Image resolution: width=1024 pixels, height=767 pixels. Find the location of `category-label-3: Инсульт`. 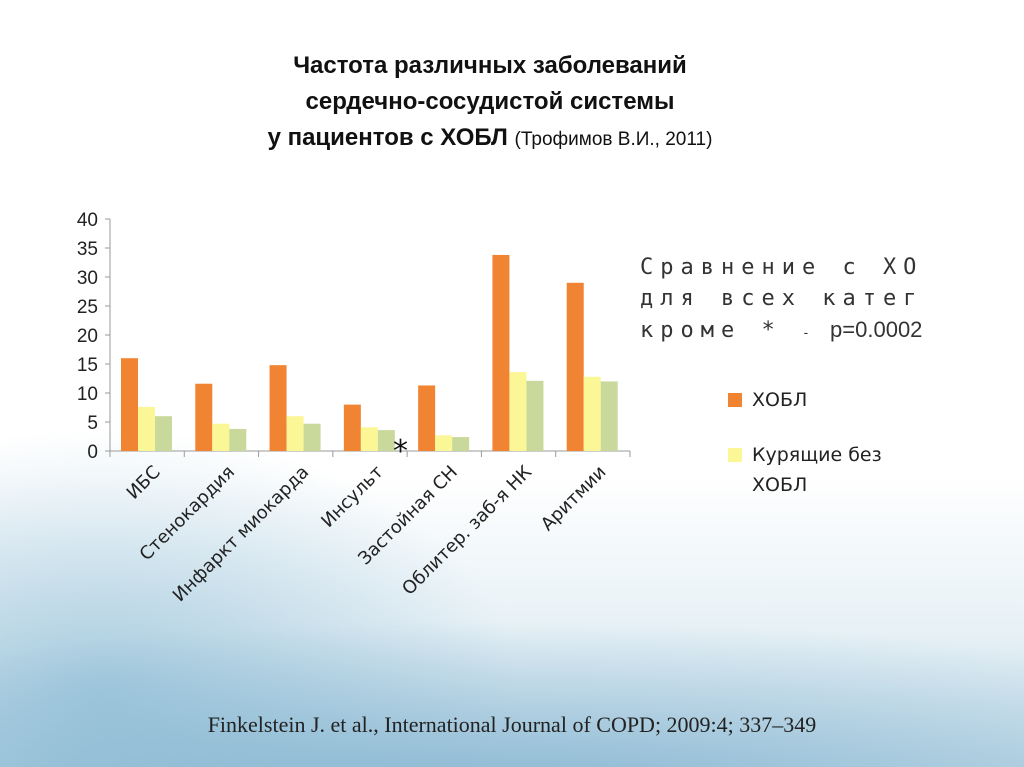

category-label-3: Инсульт is located at coordinates (352, 497).